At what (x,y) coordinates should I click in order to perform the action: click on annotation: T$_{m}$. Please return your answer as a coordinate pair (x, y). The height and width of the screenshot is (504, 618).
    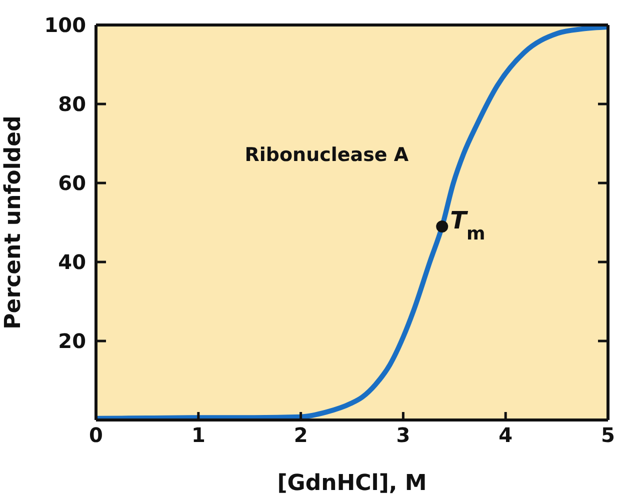
    Looking at the image, I should click on (468, 225).